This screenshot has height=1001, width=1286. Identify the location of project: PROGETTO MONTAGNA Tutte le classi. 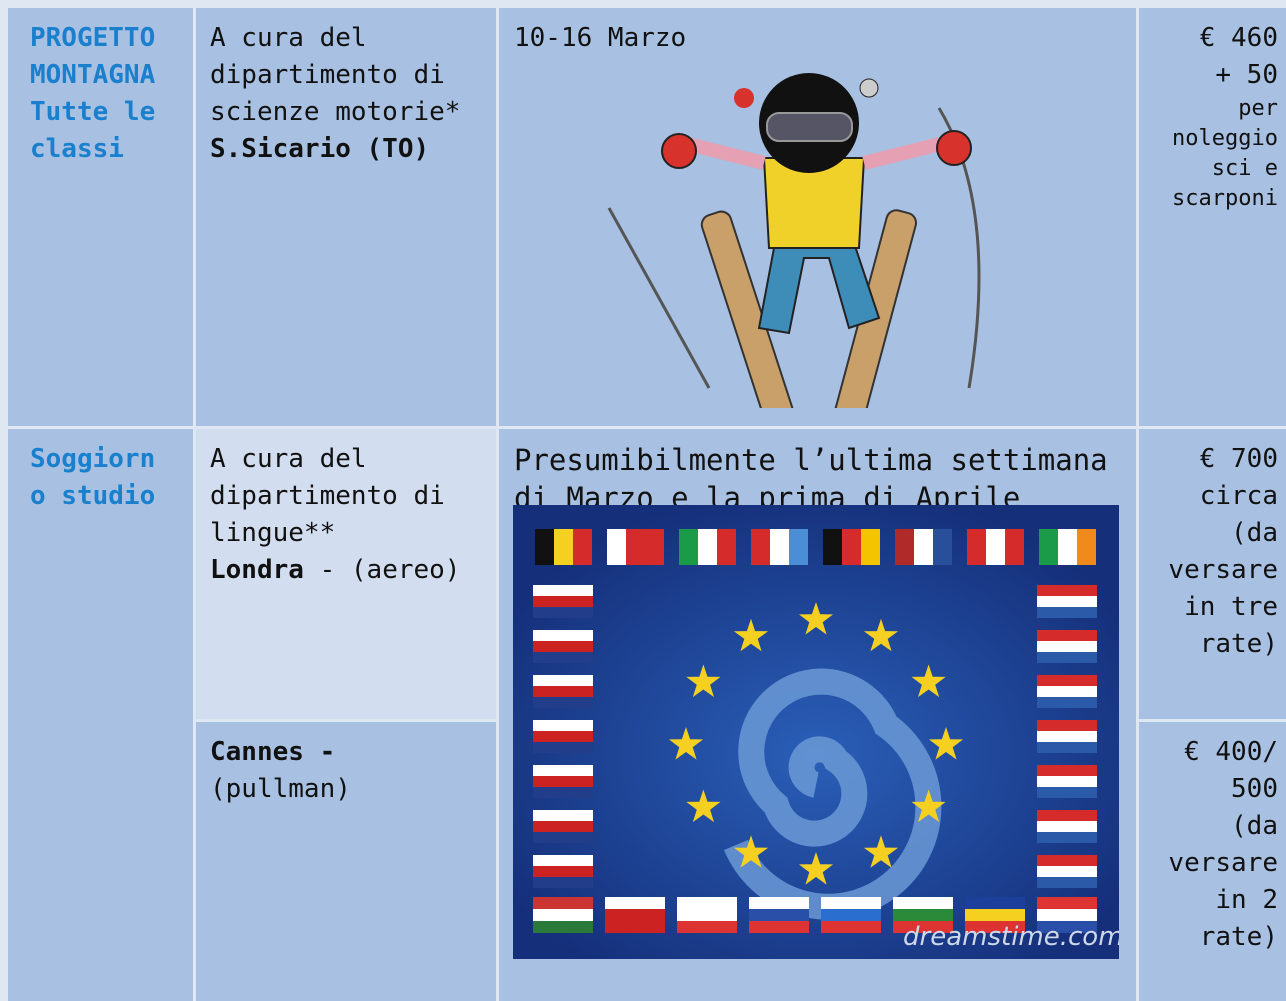
(93, 93).